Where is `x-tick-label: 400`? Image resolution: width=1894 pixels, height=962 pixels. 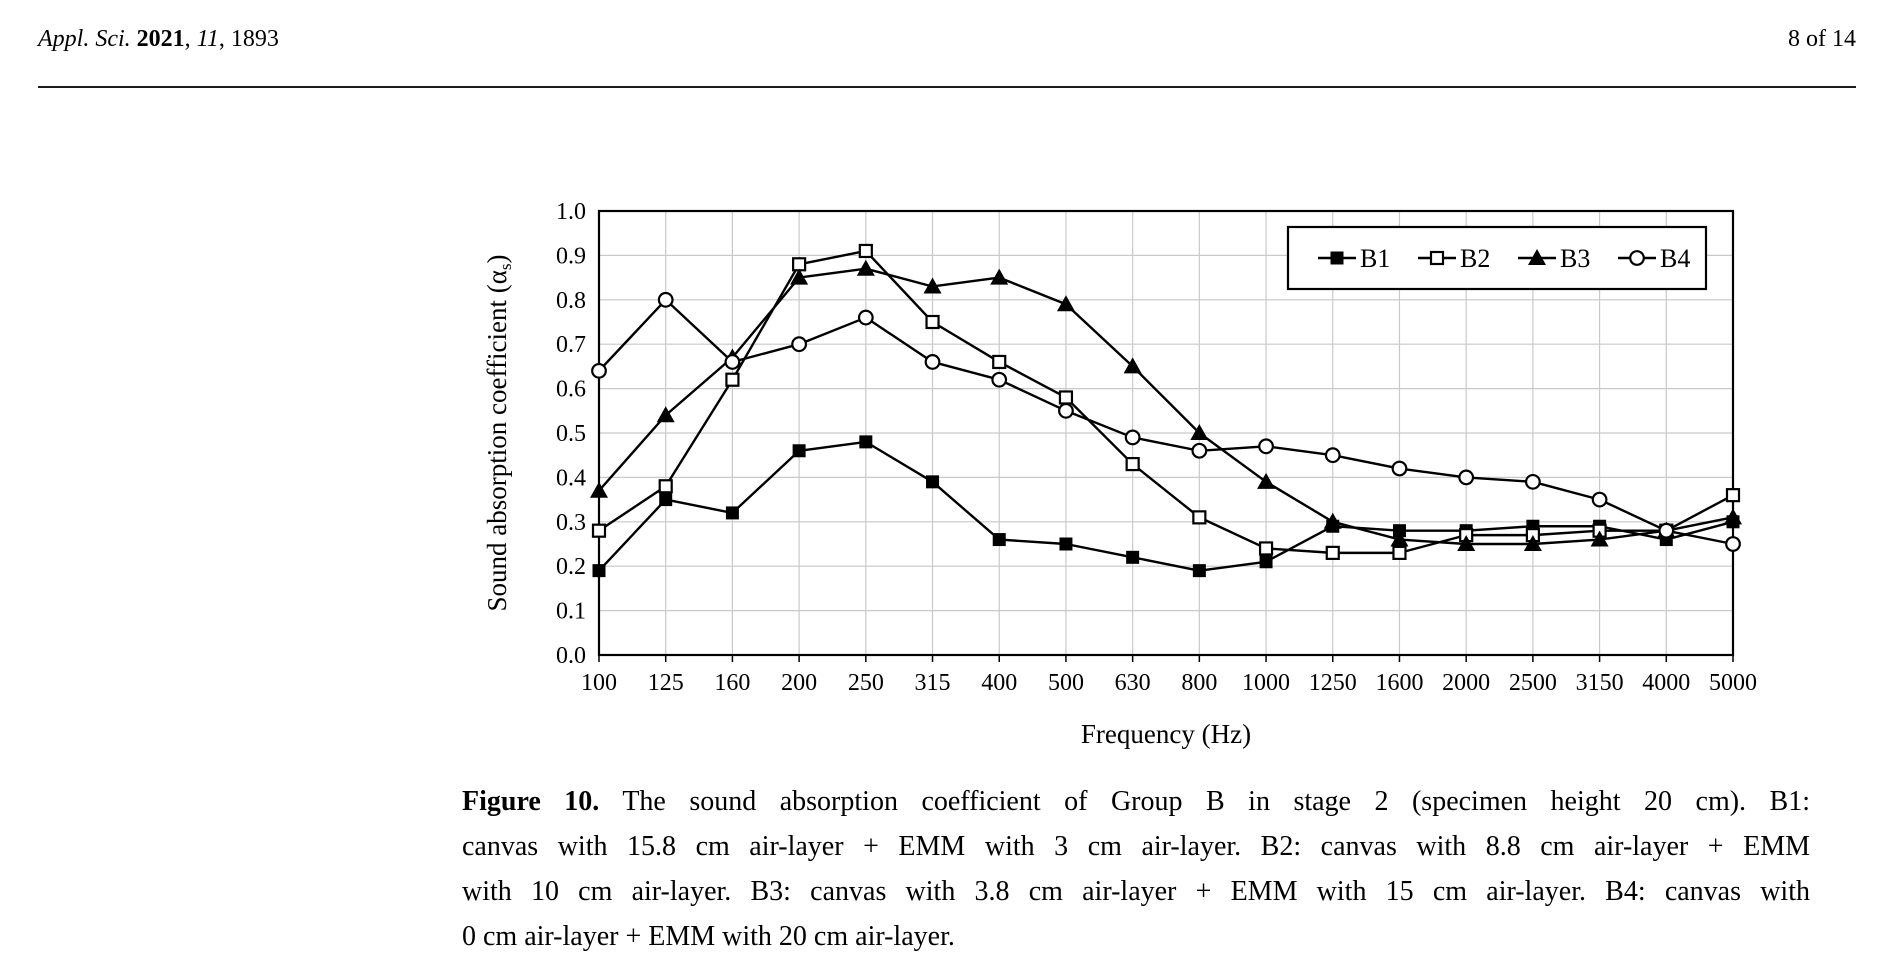
x-tick-label: 400 is located at coordinates (999, 683).